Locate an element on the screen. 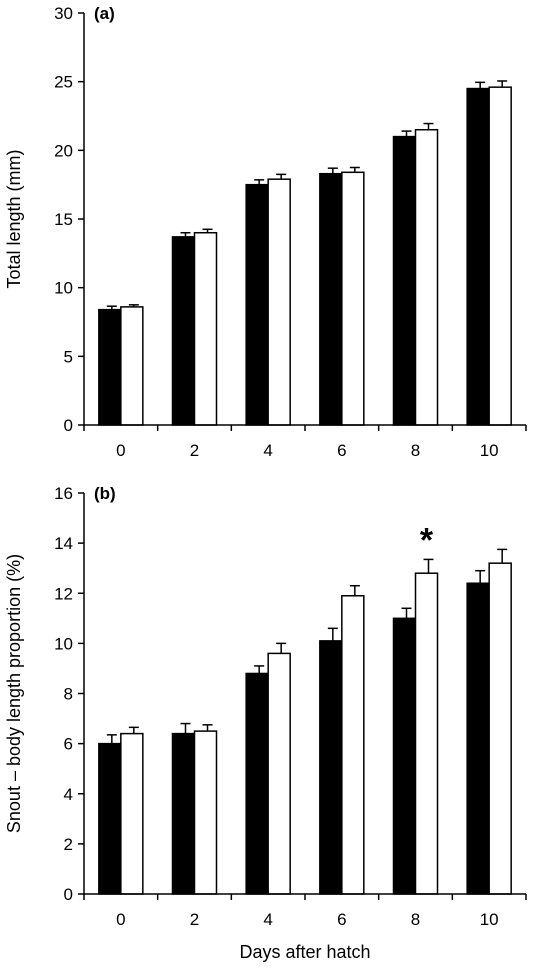 Image resolution: width=539 pixels, height=969 pixels. panel-b-y-tick-label: 0 is located at coordinates (68, 894).